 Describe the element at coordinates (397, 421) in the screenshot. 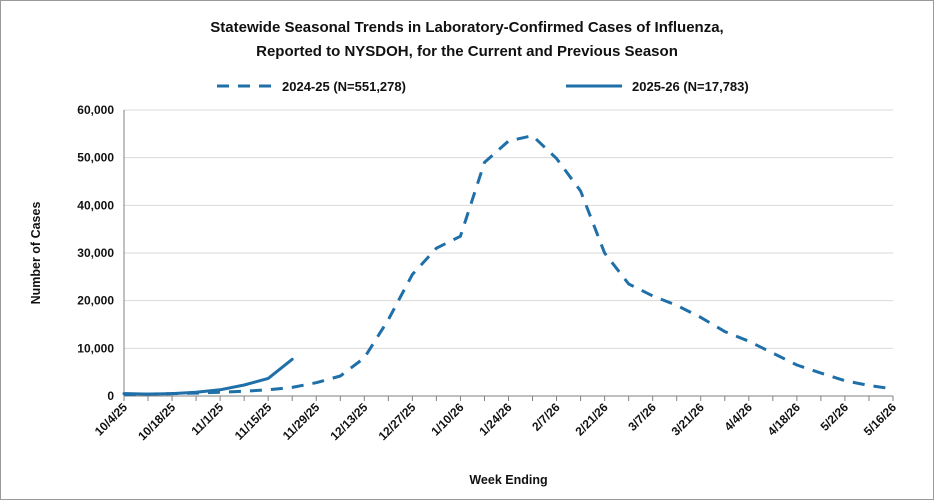

I see `x-tick-label: 12/27/25` at that location.